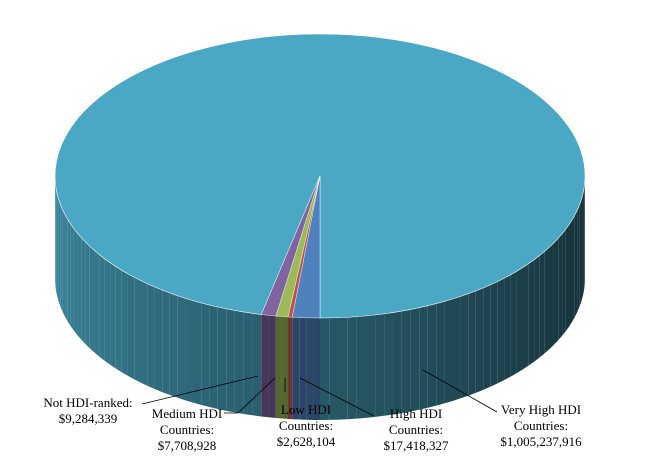  What do you see at coordinates (87, 402) in the screenshot?
I see `data-label-line: Not HDI-ranked:` at bounding box center [87, 402].